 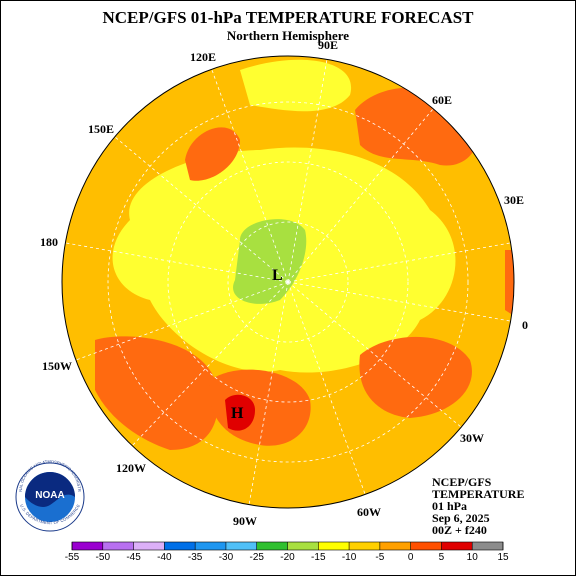 I want to click on colorbar-label: -50, so click(x=103, y=557).